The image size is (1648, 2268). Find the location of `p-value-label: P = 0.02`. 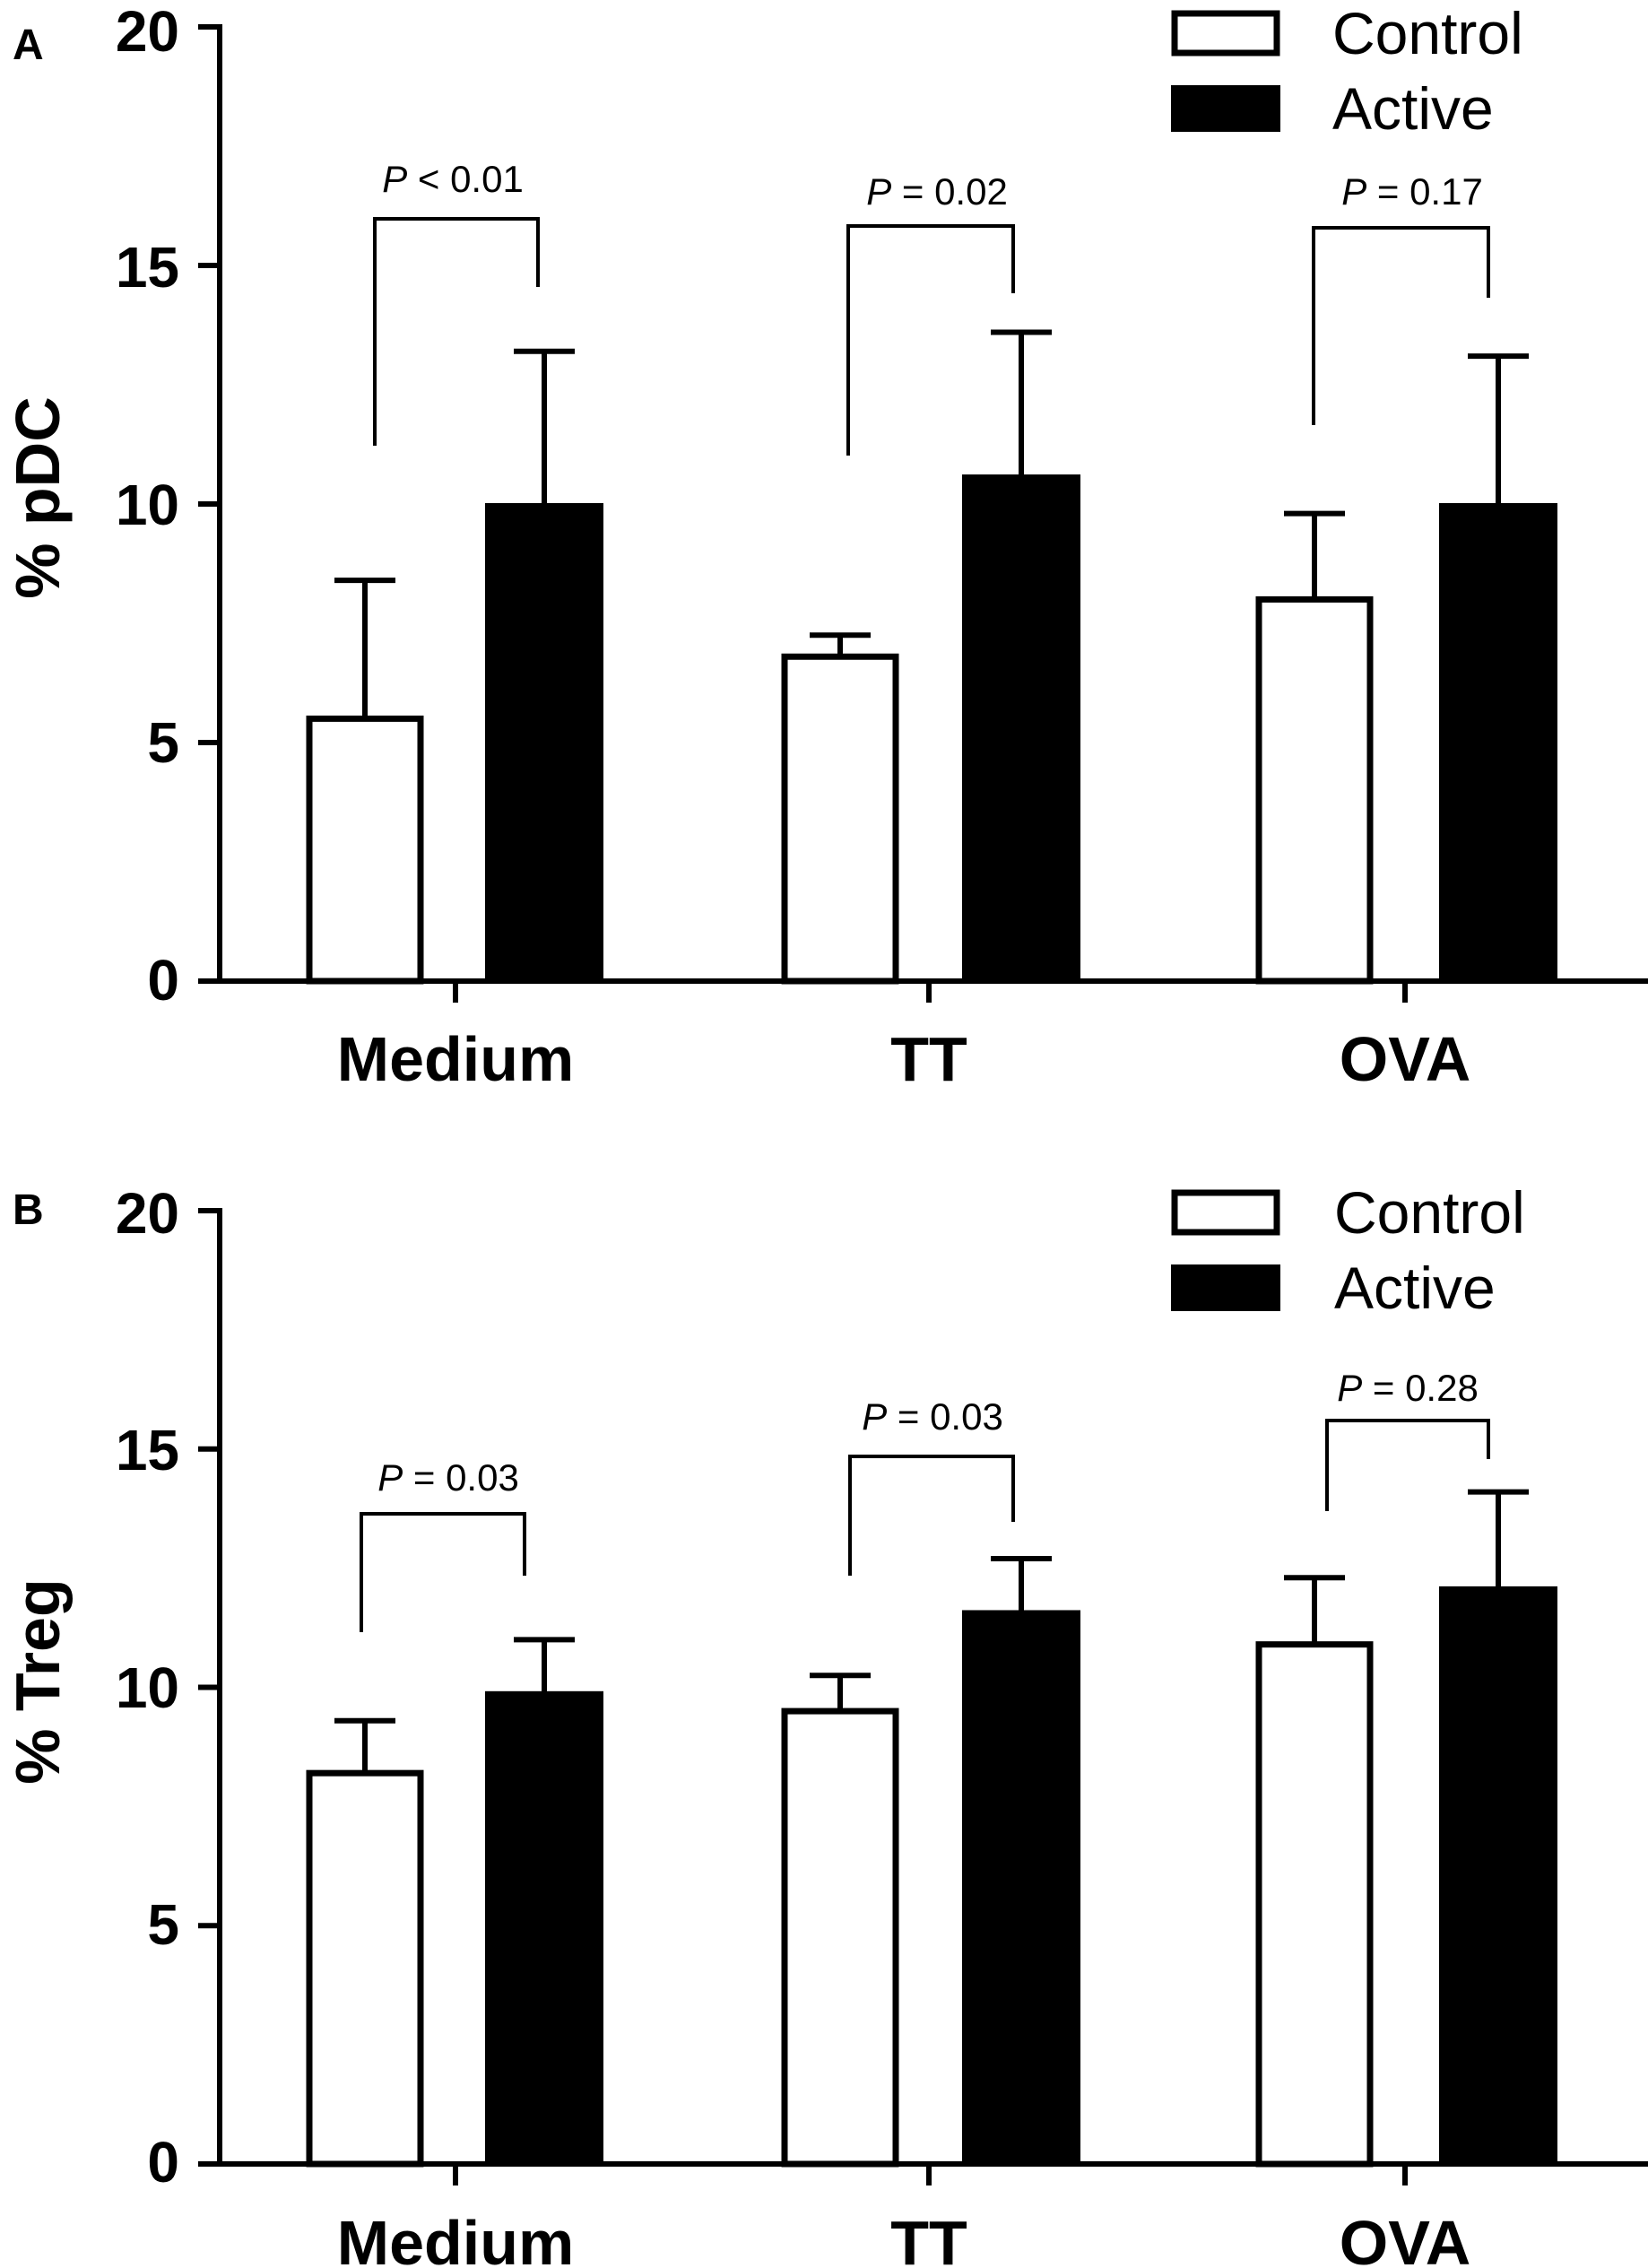

p-value-label: P = 0.02 is located at coordinates (937, 192).